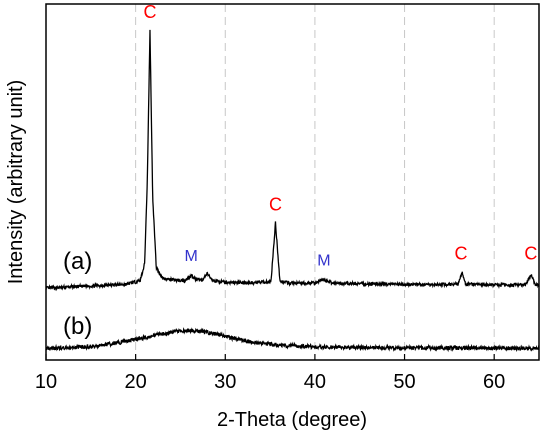 The image size is (550, 436). What do you see at coordinates (292, 420) in the screenshot?
I see `x-axis-label: 2-Theta (degree)` at bounding box center [292, 420].